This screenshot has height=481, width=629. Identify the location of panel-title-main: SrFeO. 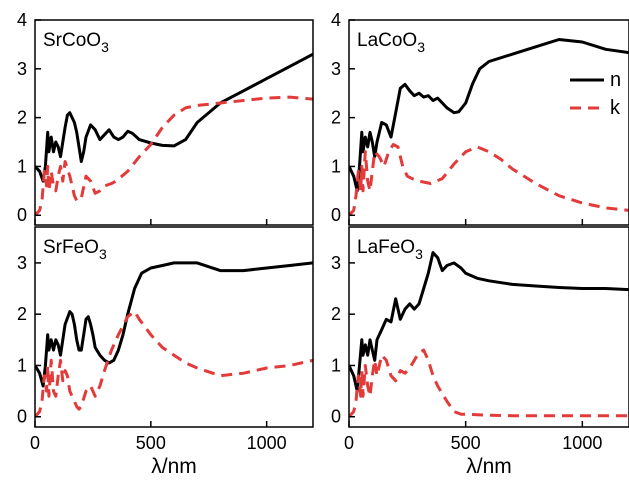
(71, 247).